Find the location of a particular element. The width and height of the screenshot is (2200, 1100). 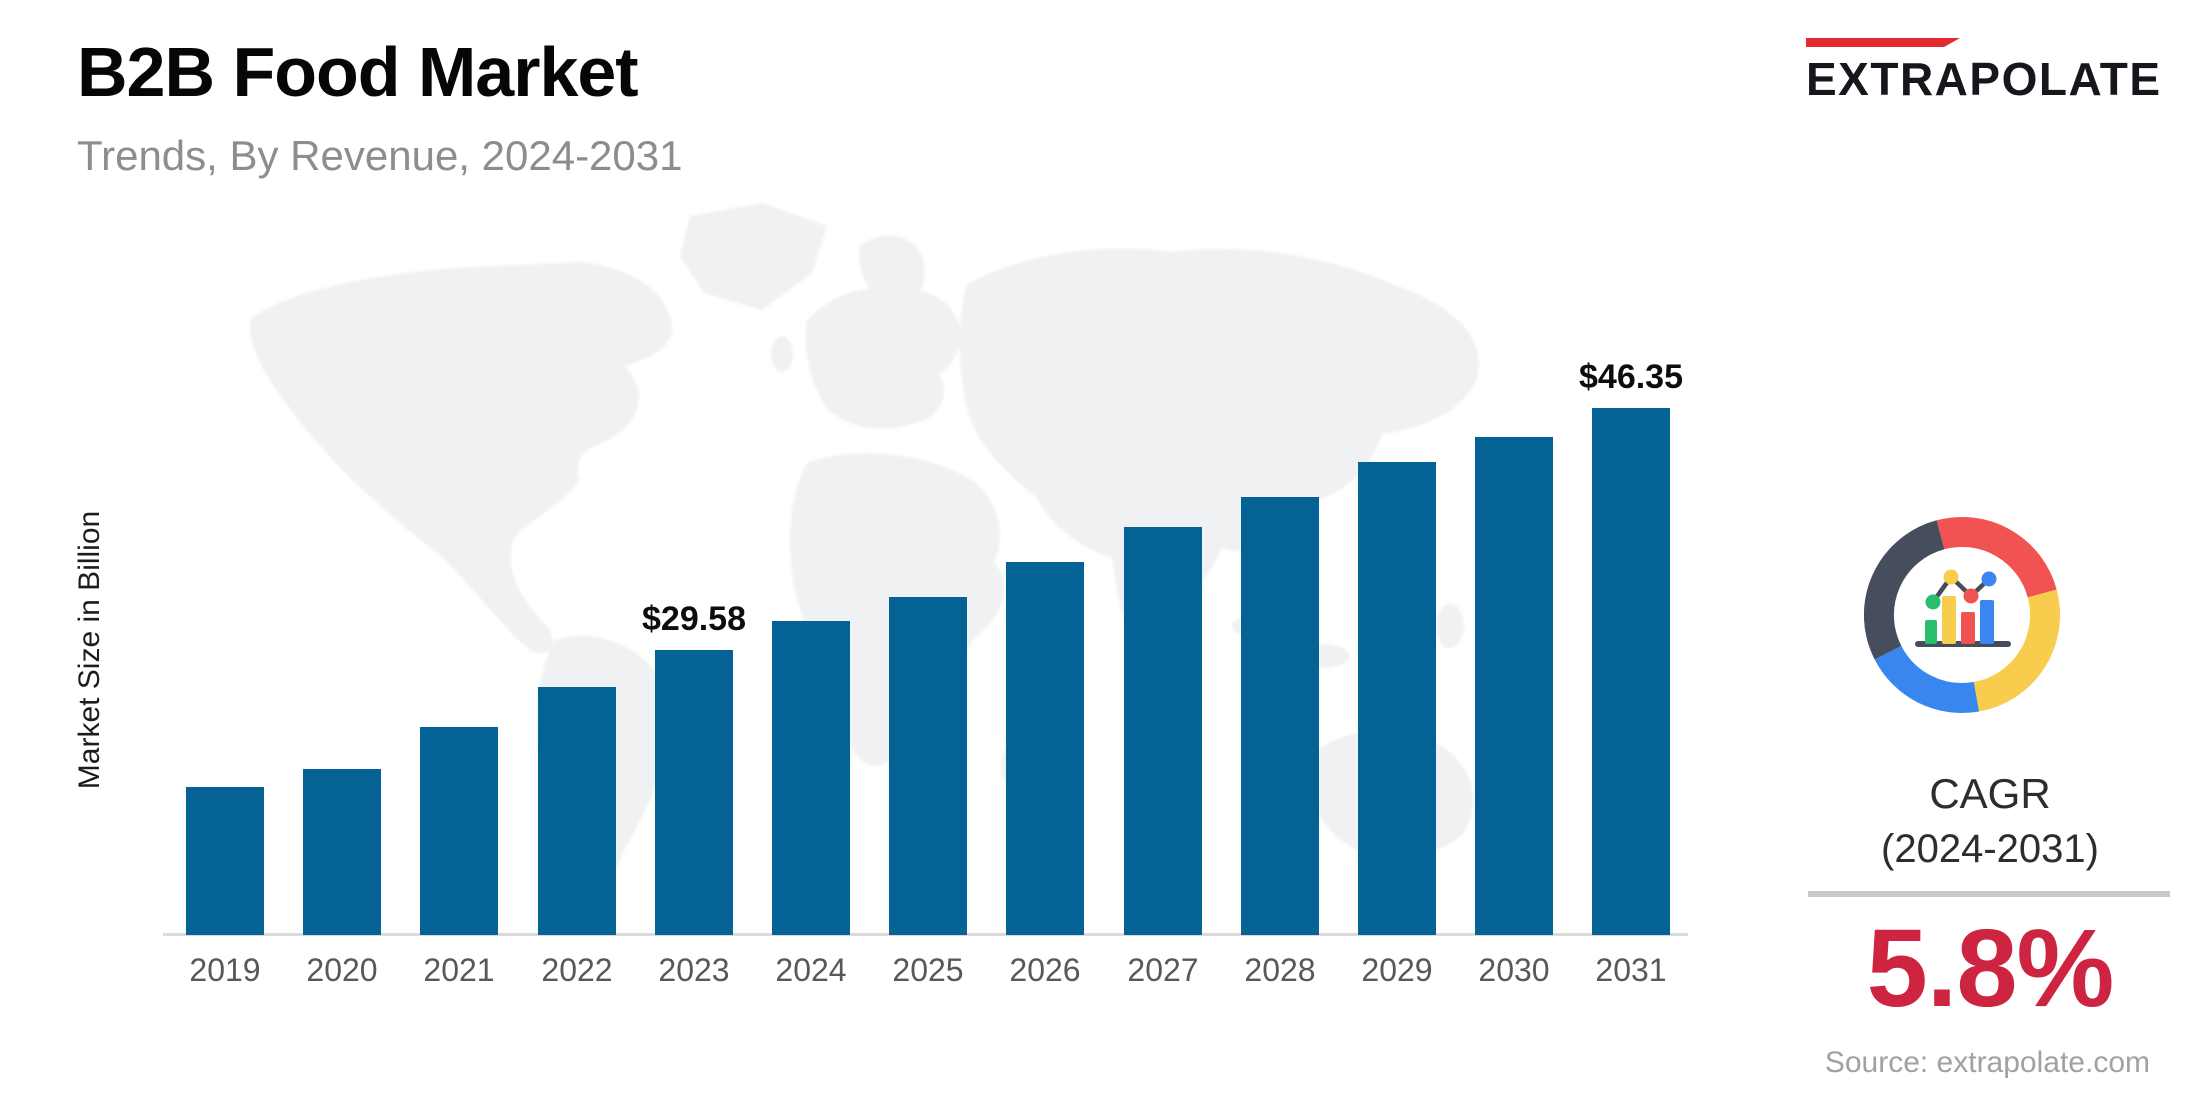

x-axis-tick-2019: 2019 is located at coordinates (225, 970).